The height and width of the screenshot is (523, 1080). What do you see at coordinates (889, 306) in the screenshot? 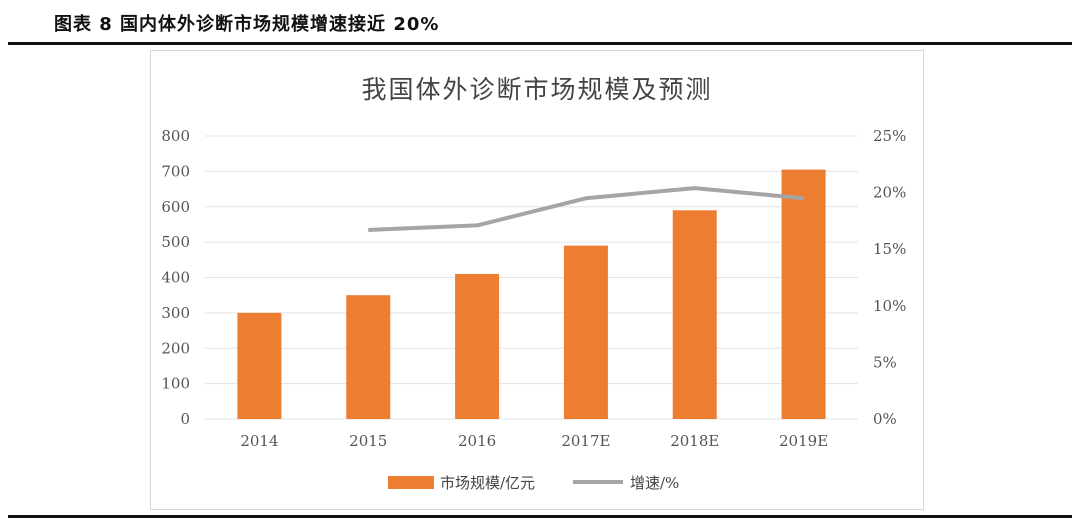
I see `right-tick-label: 10%` at bounding box center [889, 306].